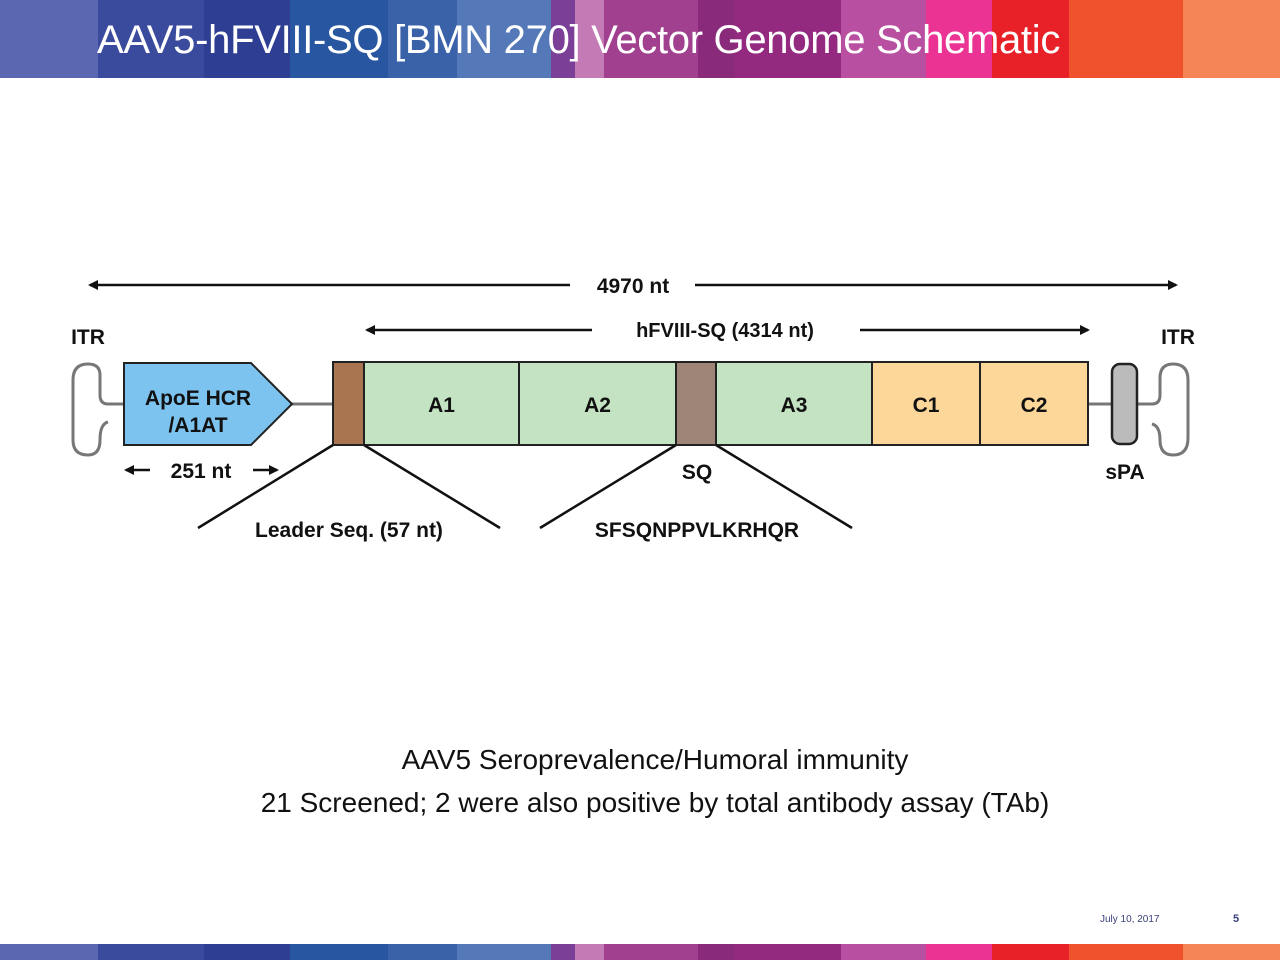 The height and width of the screenshot is (960, 1280). I want to click on leader-sequence-block, so click(348, 403).